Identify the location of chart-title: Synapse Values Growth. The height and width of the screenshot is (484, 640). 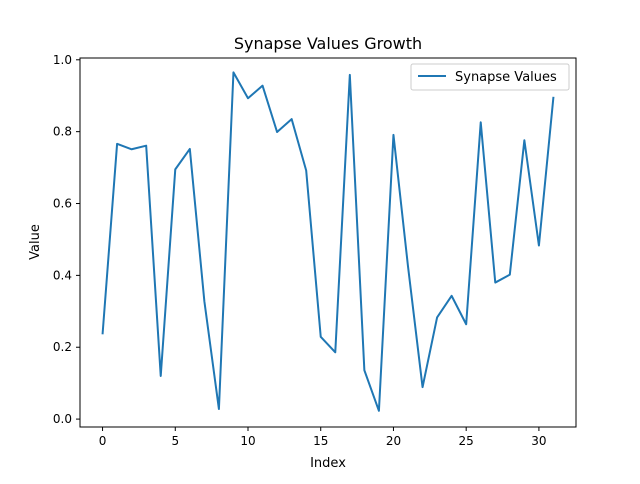
(328, 43).